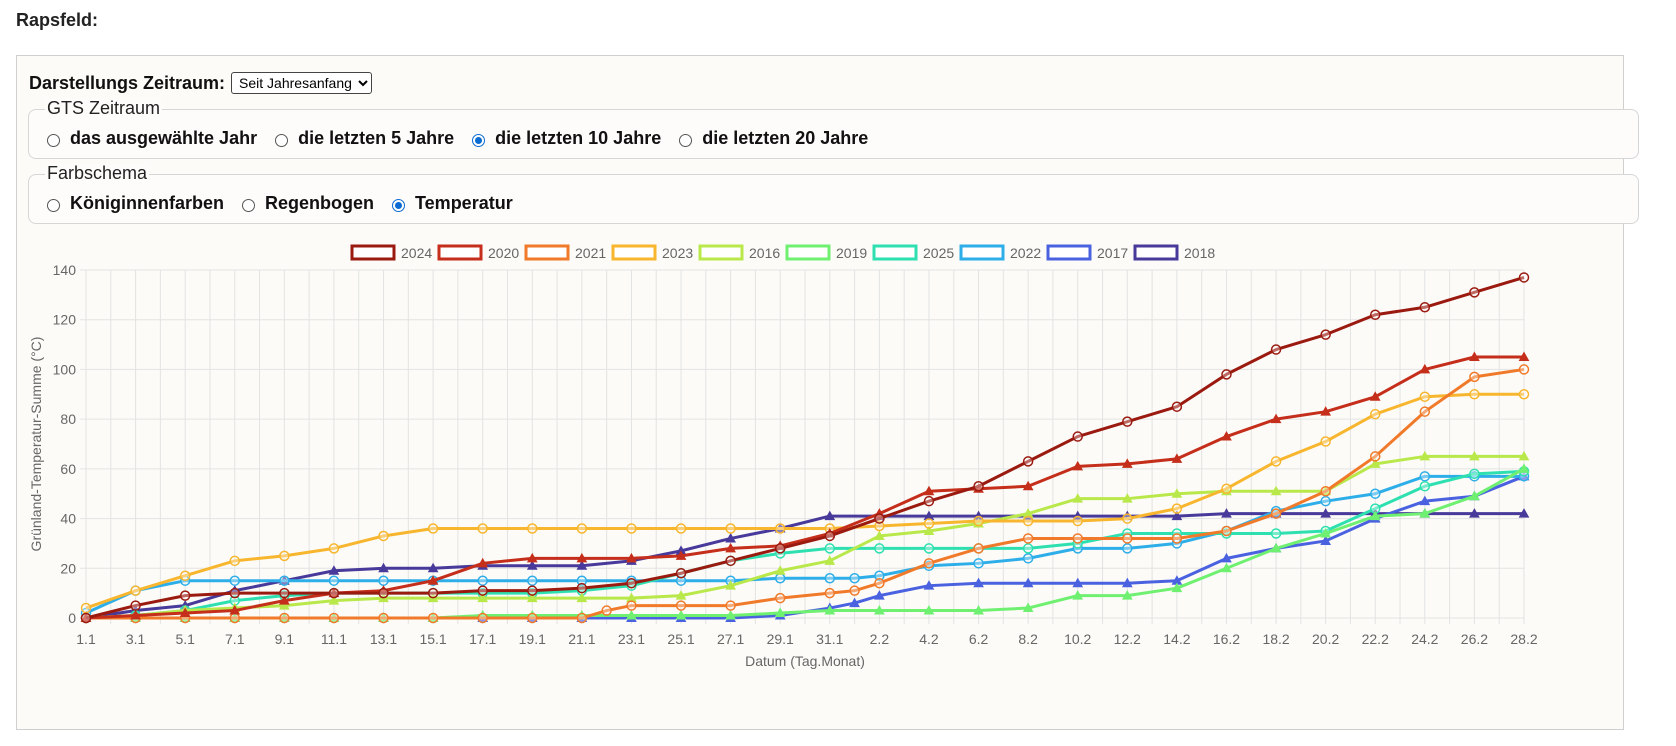 The image size is (1676, 746). Describe the element at coordinates (1156, 252) in the screenshot. I see `legend-swatch-2018` at that location.